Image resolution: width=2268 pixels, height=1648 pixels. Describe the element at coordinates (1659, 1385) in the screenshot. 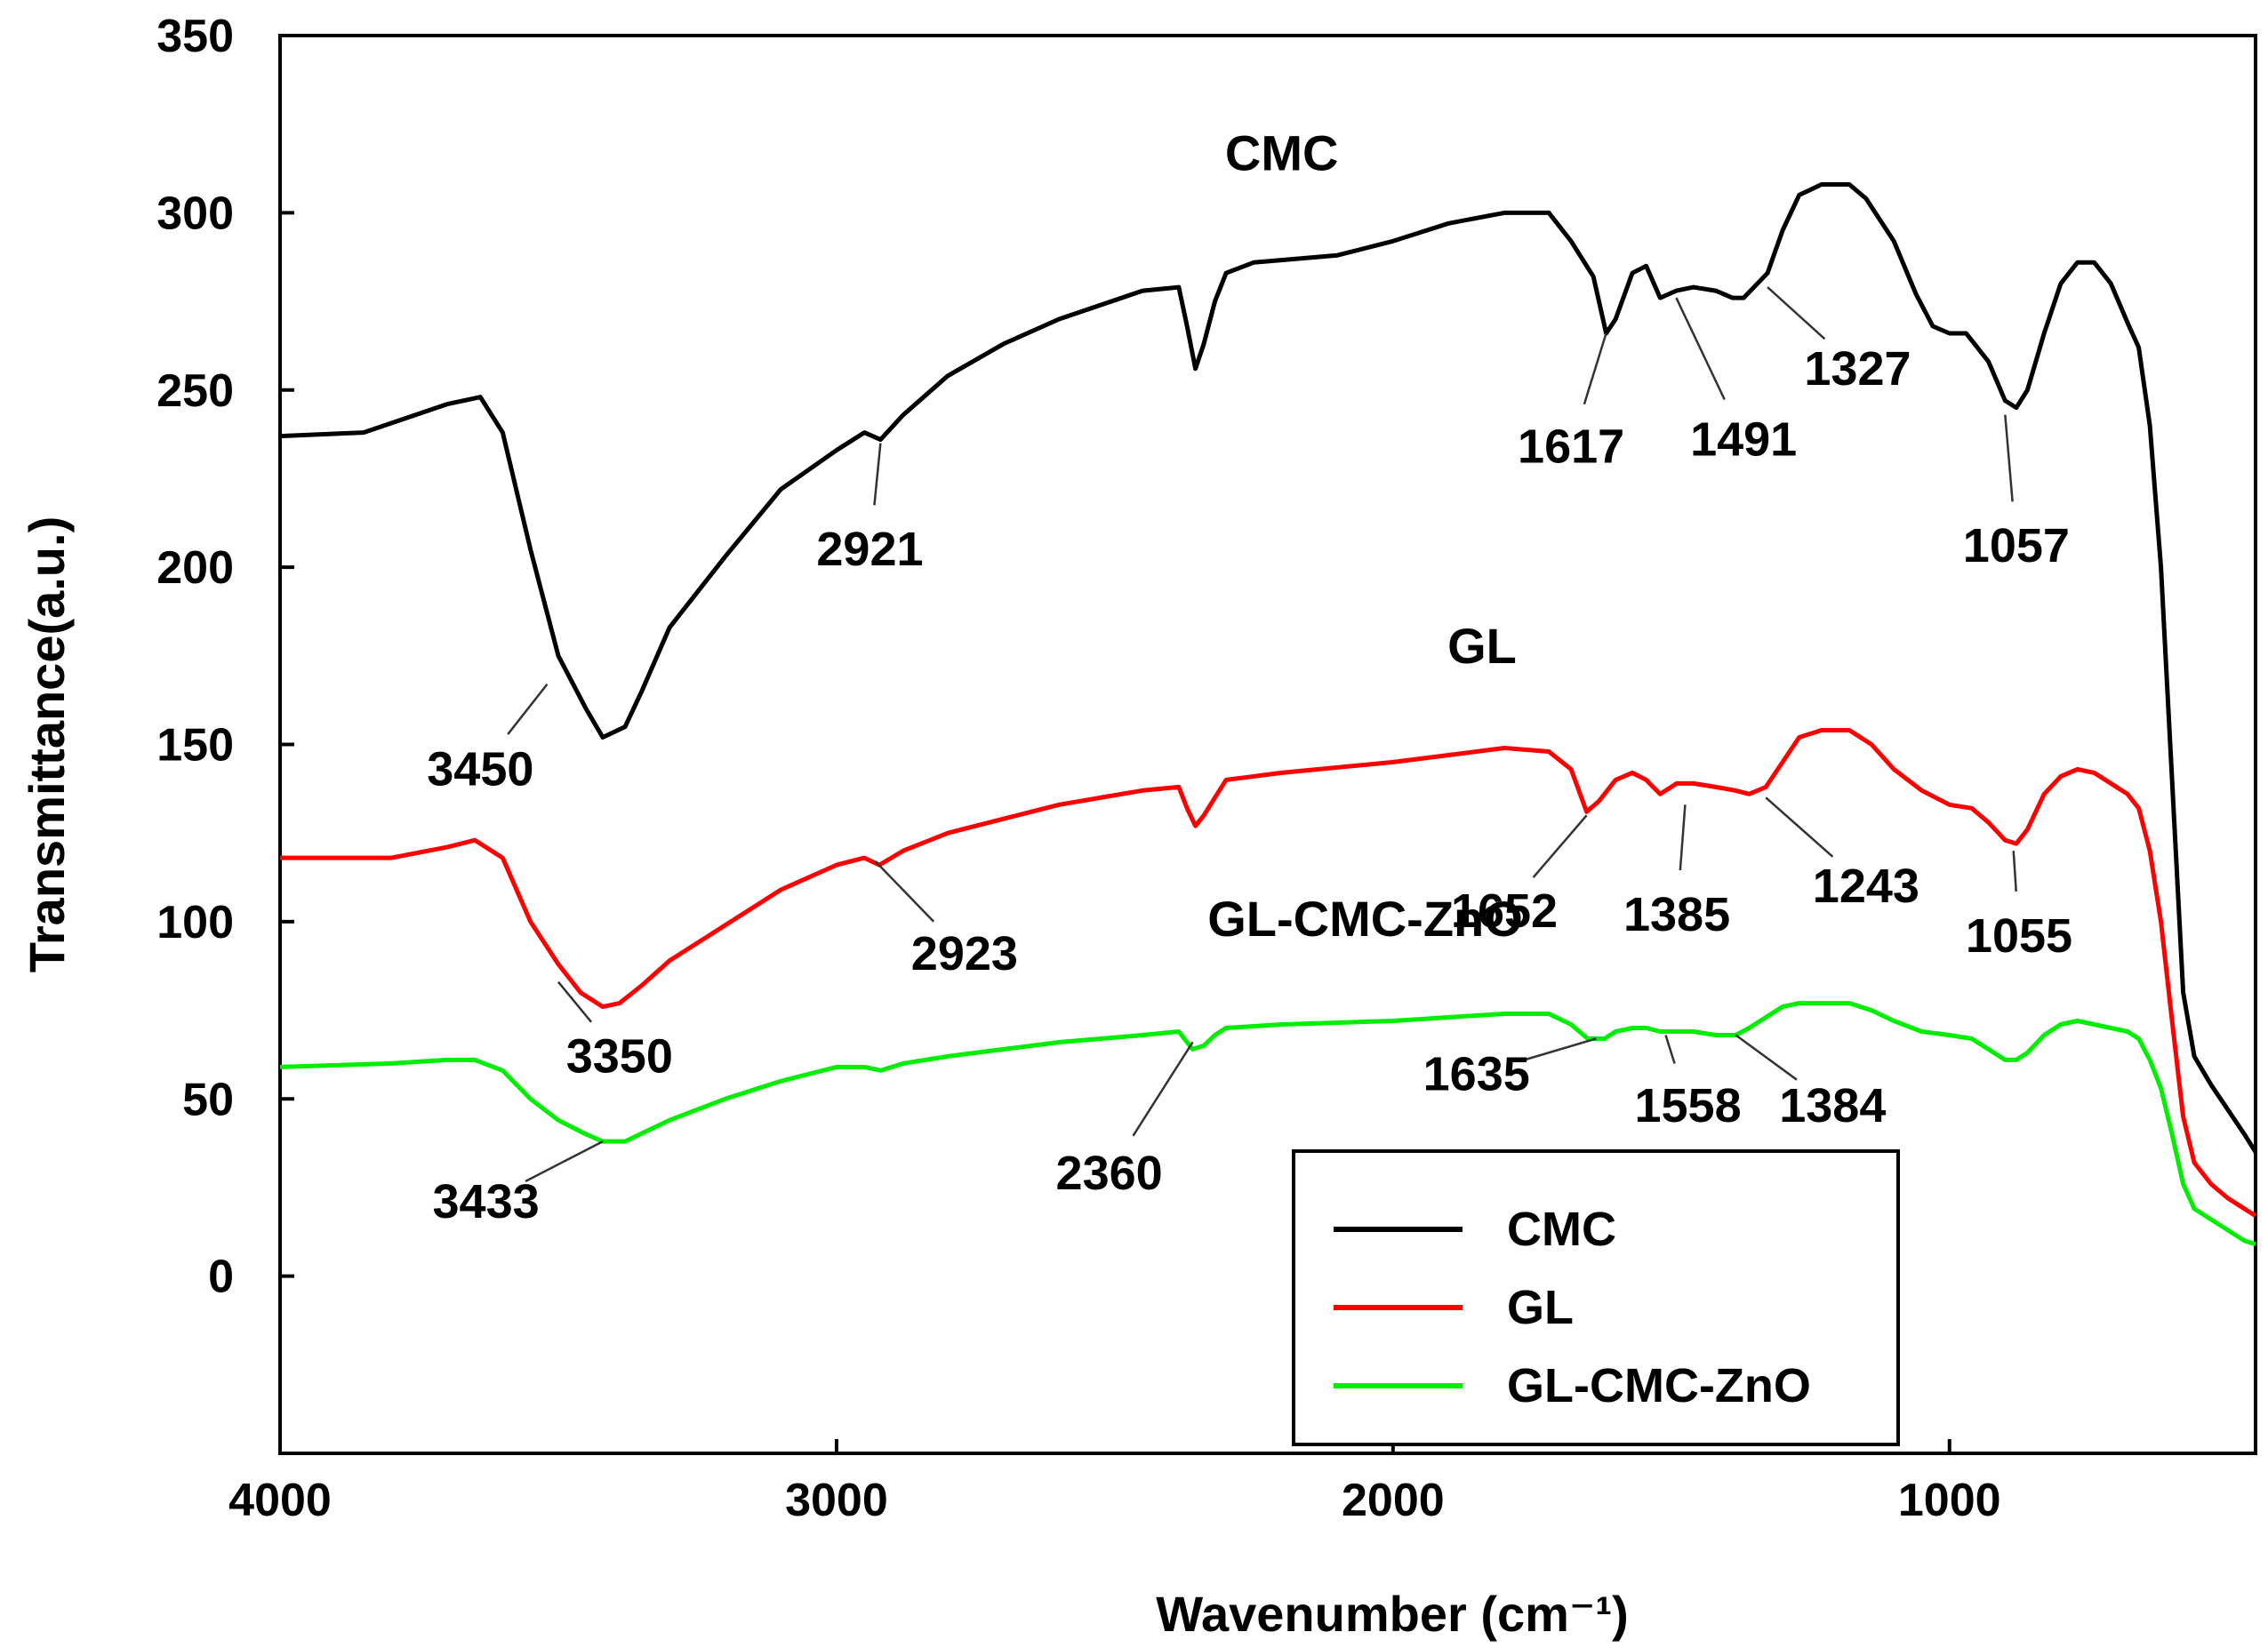

I see `legend-label: GL-CMC-ZnO` at that location.